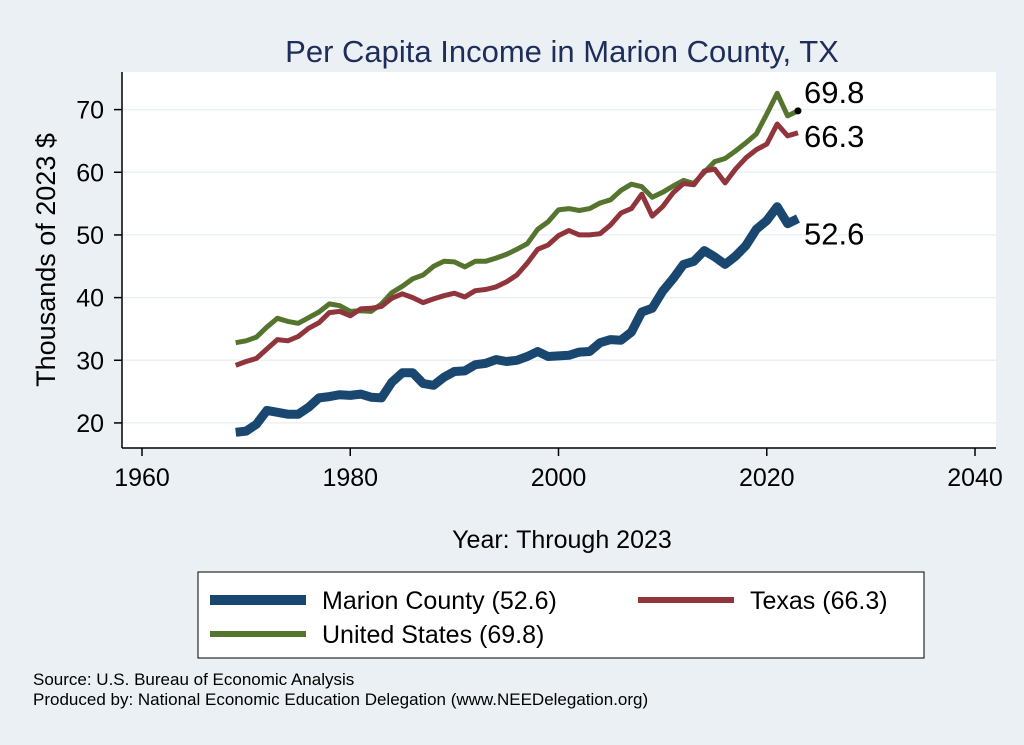 Image resolution: width=1024 pixels, height=745 pixels. I want to click on x-tick-label-1980: 1980, so click(350, 478).